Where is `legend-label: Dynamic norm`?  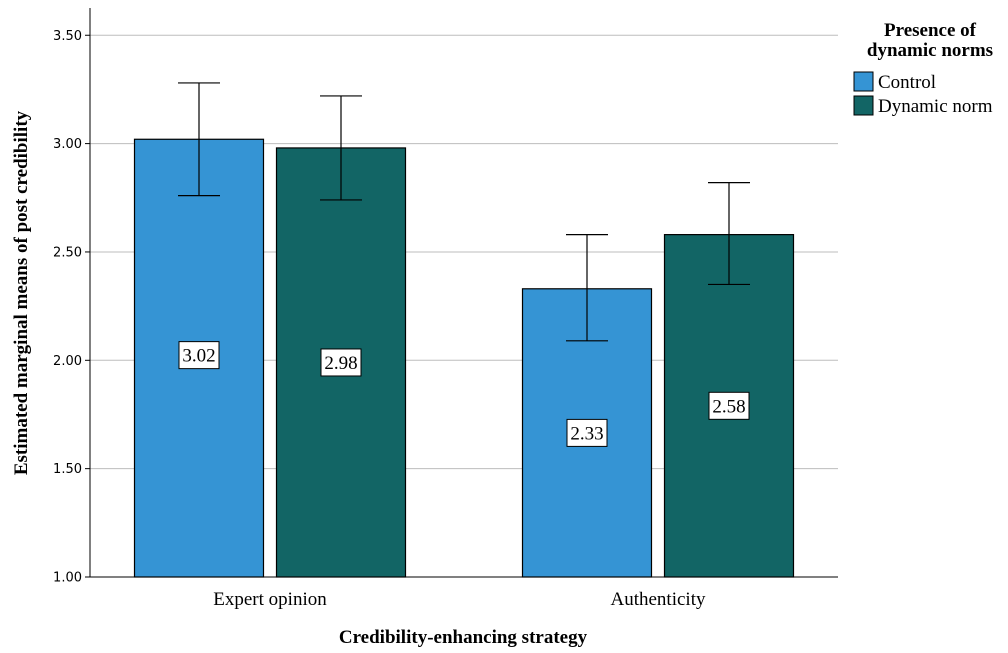
legend-label: Dynamic norm is located at coordinates (935, 106).